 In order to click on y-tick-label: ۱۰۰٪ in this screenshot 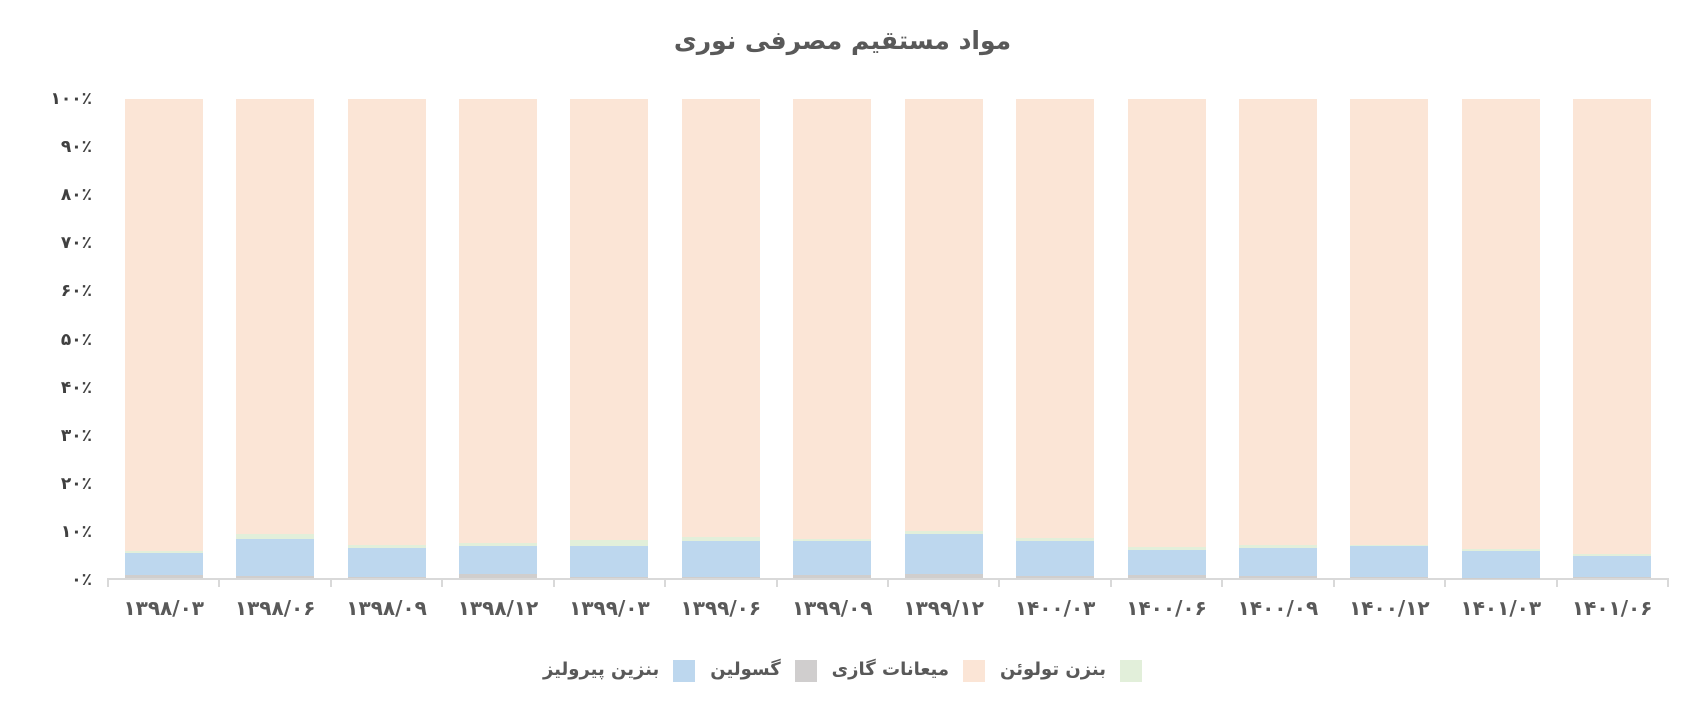, I will do `click(71, 99)`.